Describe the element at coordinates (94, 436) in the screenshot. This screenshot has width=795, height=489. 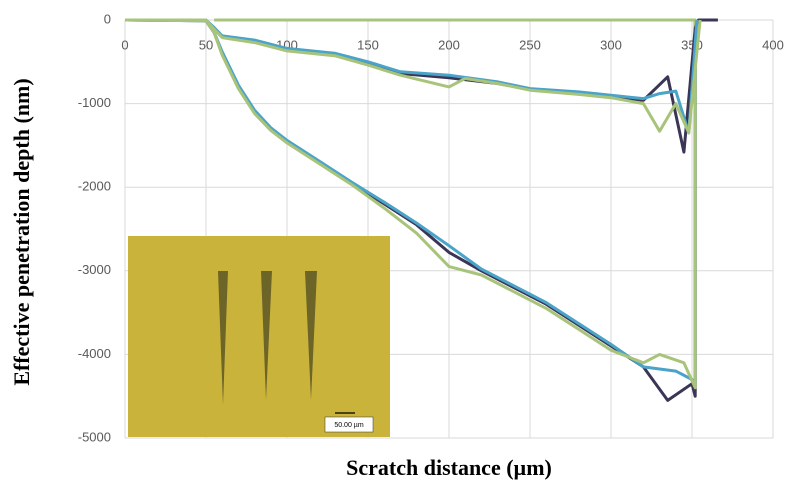
I see `y-tick-label: -5000` at that location.